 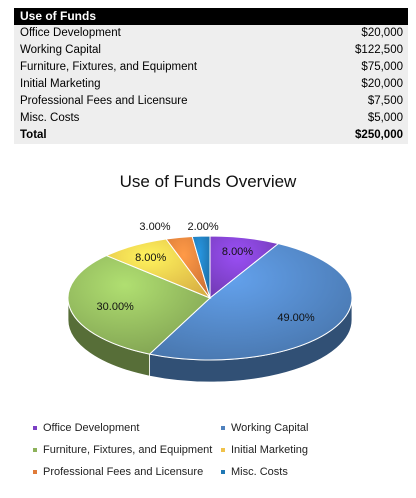 I want to click on row-value: $7,500, so click(x=385, y=101).